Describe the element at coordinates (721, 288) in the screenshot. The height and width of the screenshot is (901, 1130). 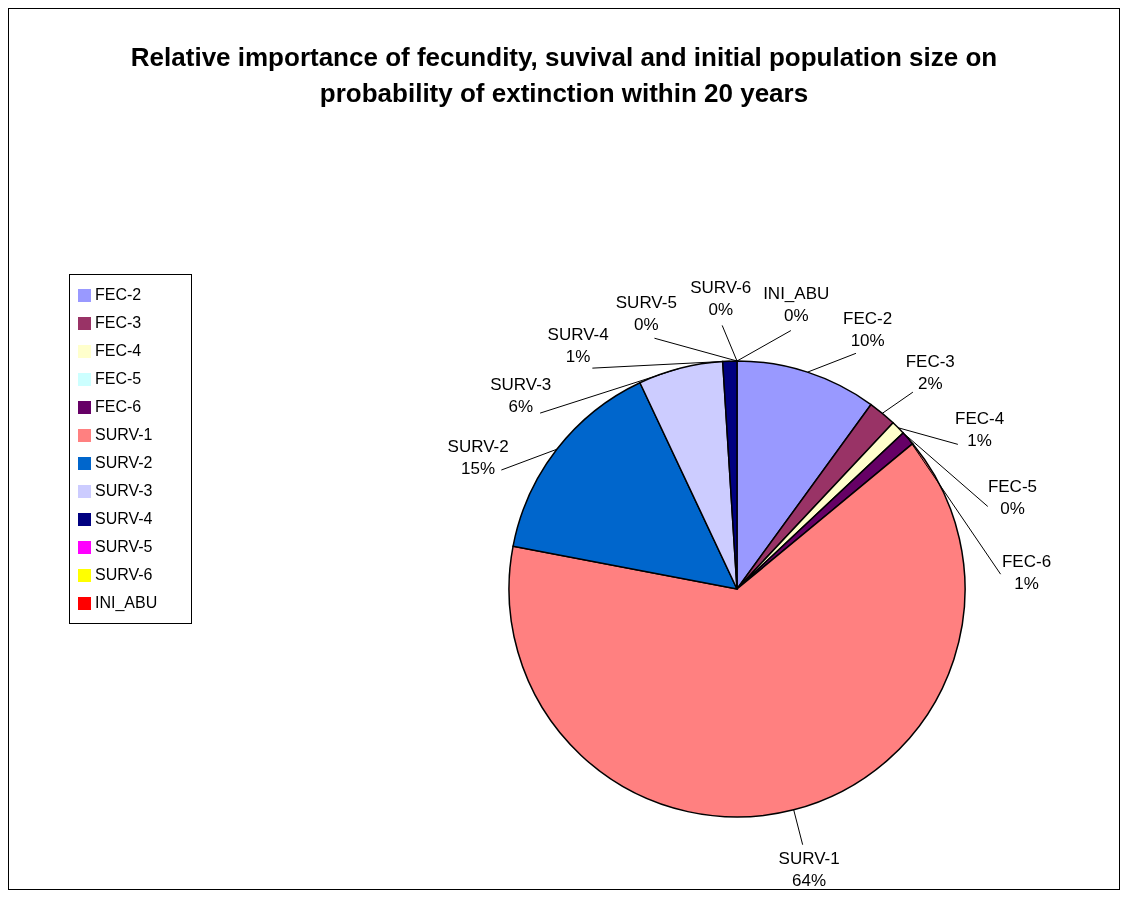
I see `category-label: SURV-6` at that location.